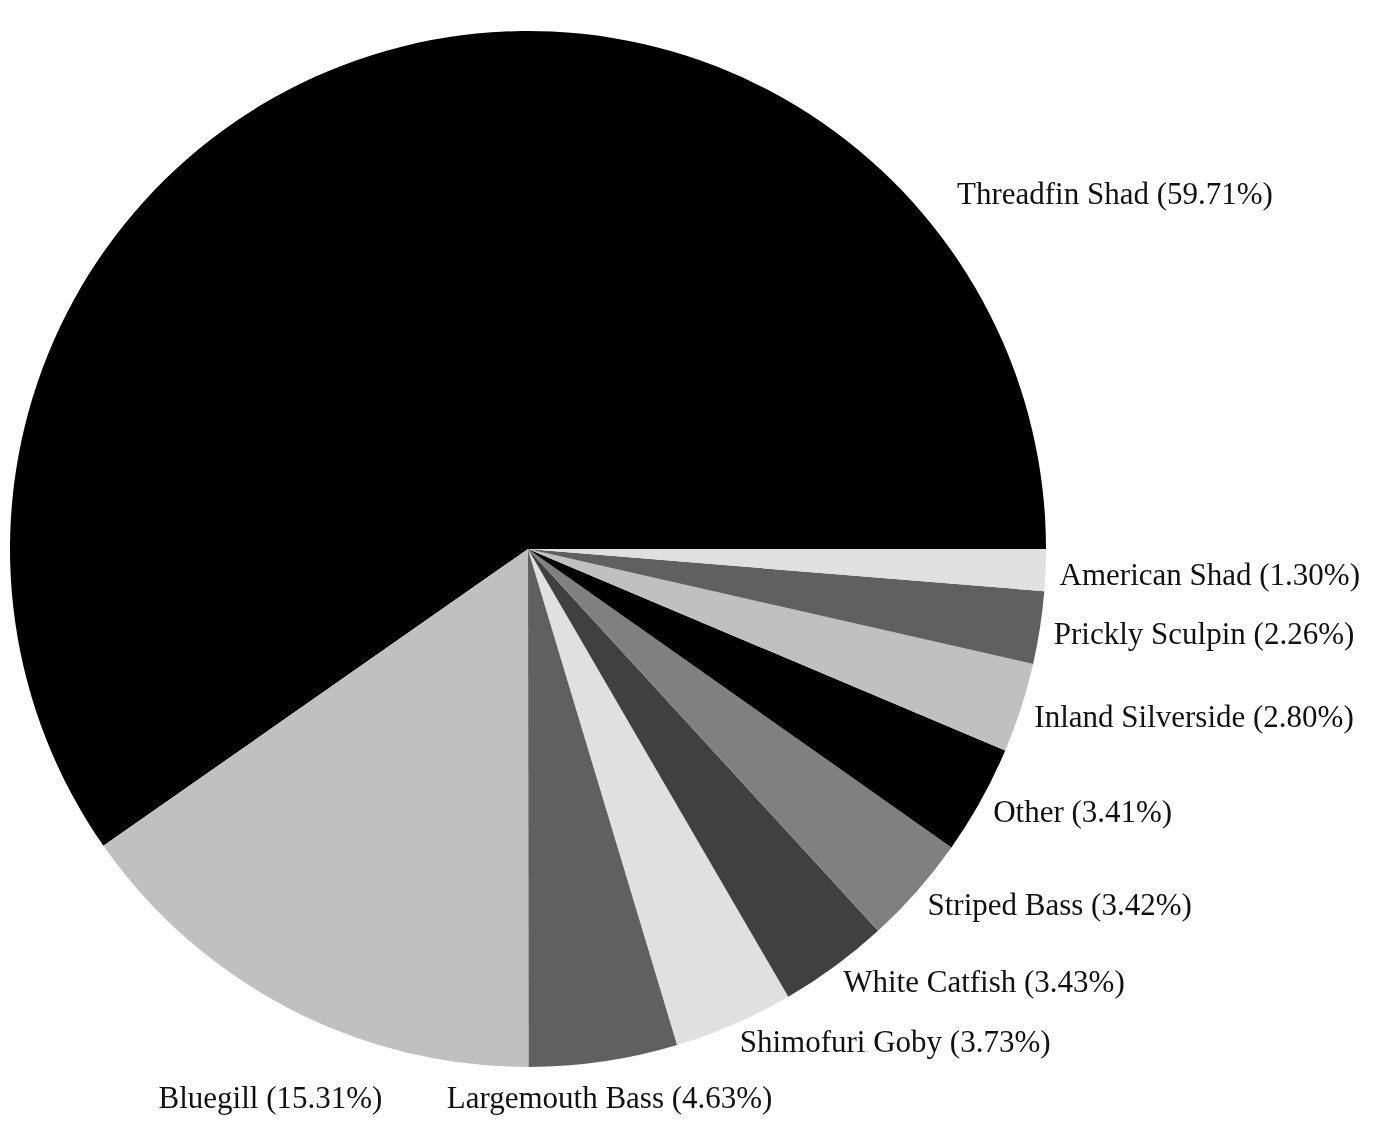 Image resolution: width=1399 pixels, height=1147 pixels. I want to click on slice-label: Other (3.41%), so click(1083, 811).